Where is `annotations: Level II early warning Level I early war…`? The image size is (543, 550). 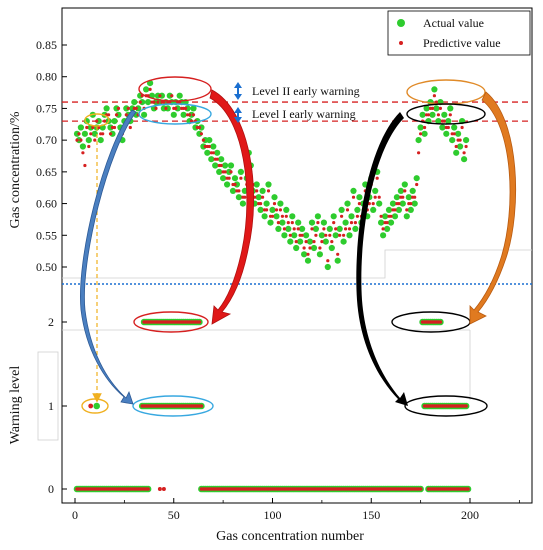 annotations: Level II early warning Level I early war… is located at coordinates (297, 102).